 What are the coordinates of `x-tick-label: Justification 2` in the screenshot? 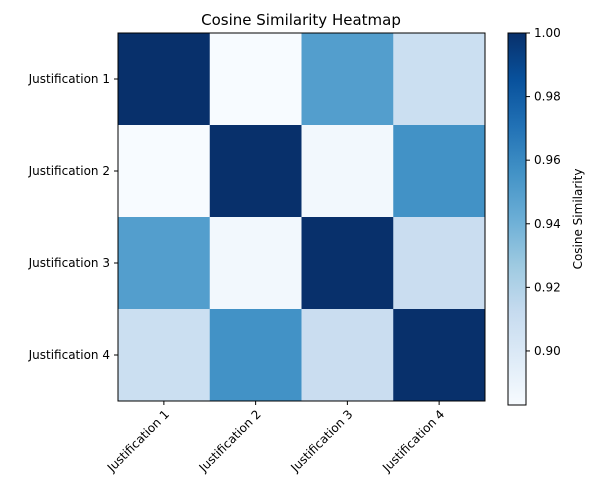 It's located at (230, 441).